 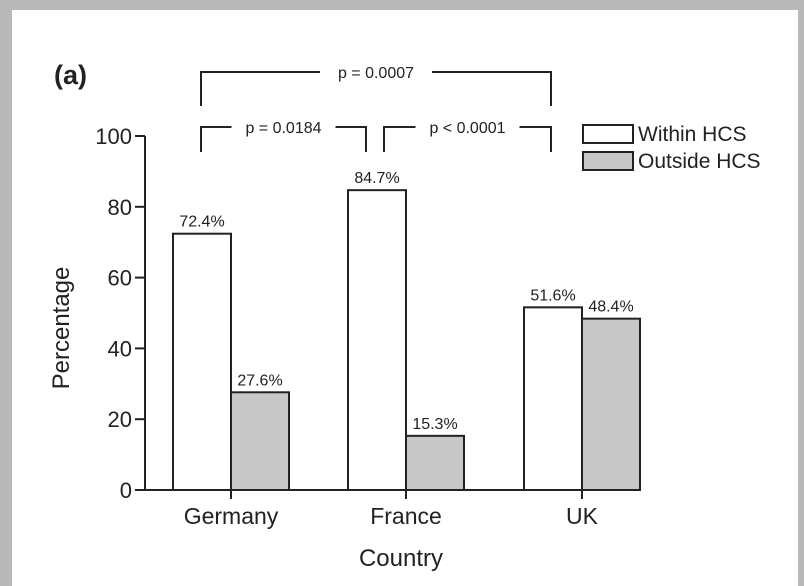 I want to click on y-tick-label: 80, so click(x=120, y=207).